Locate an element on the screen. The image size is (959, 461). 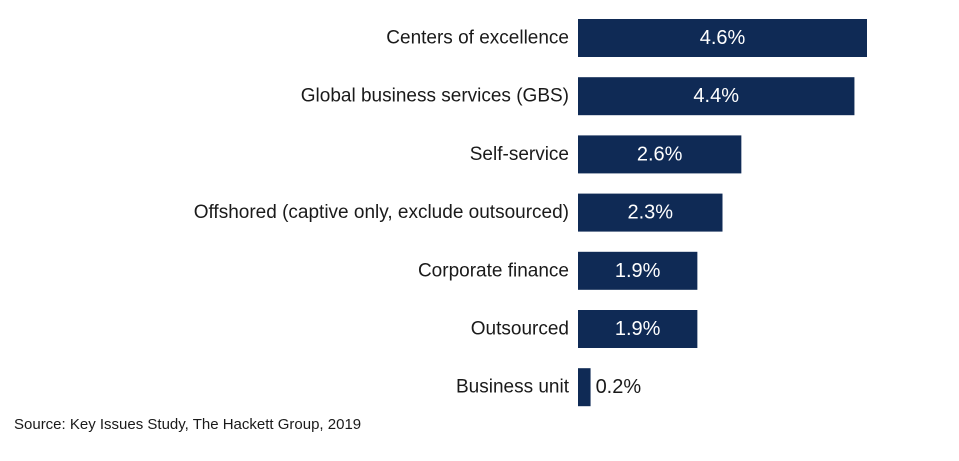
category-label-6: Business unit is located at coordinates (513, 387).